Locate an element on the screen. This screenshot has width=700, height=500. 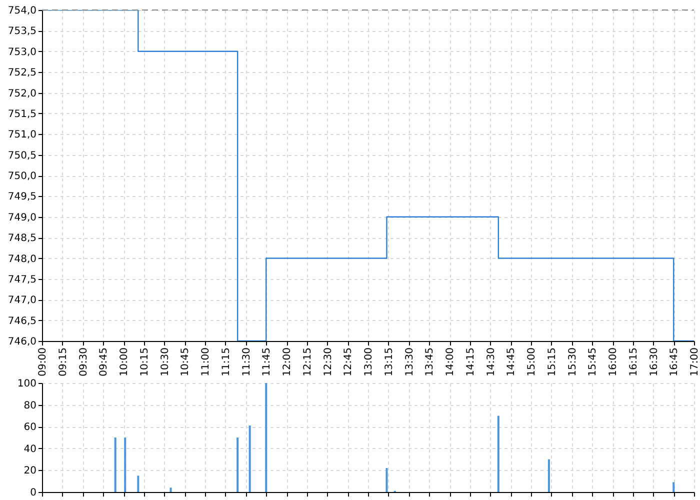
x-tick-label: 10:00 is located at coordinates (124, 362).